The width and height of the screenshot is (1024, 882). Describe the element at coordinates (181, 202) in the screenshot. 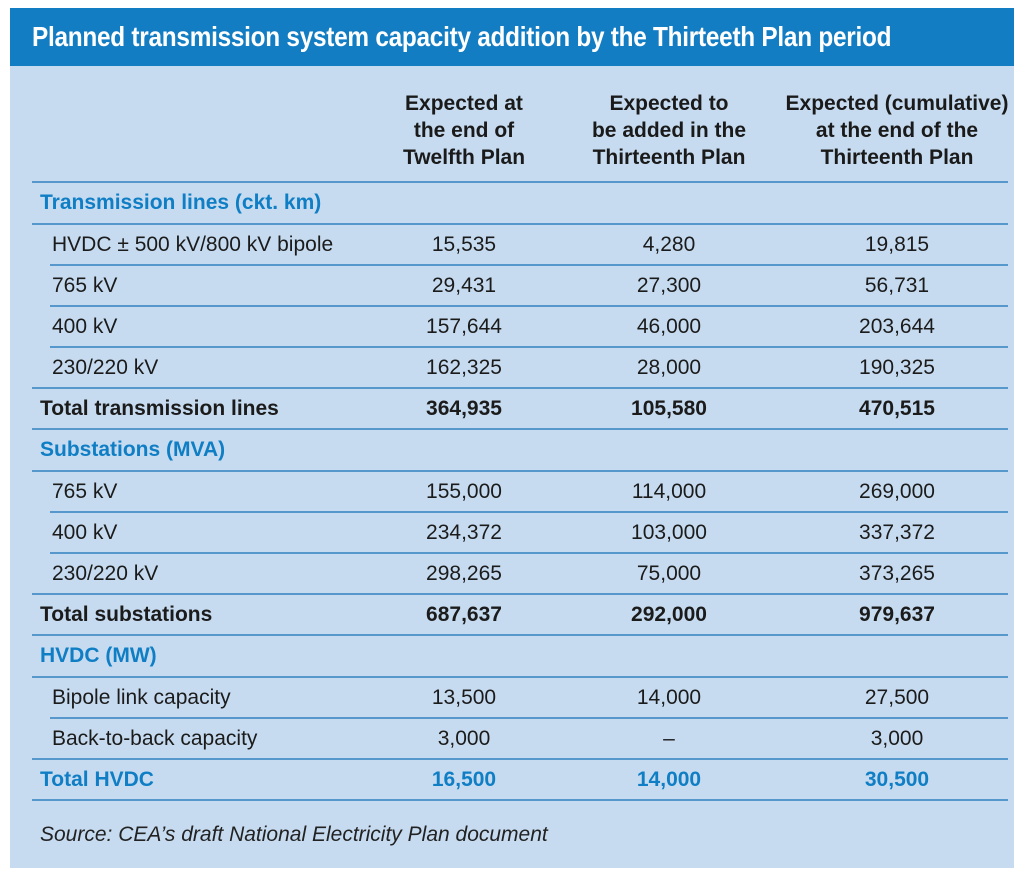

I see `section-heading-text: Transmission lines (ckt. km)` at that location.